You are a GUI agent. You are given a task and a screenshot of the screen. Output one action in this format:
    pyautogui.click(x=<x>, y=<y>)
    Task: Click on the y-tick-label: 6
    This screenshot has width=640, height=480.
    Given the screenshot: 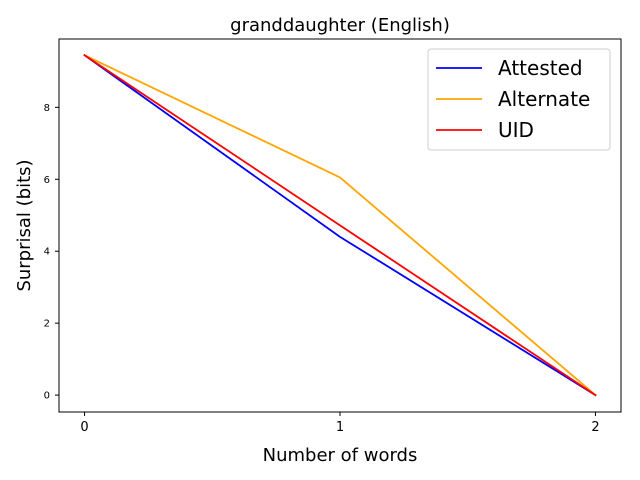 What is the action you would take?
    pyautogui.click(x=47, y=180)
    